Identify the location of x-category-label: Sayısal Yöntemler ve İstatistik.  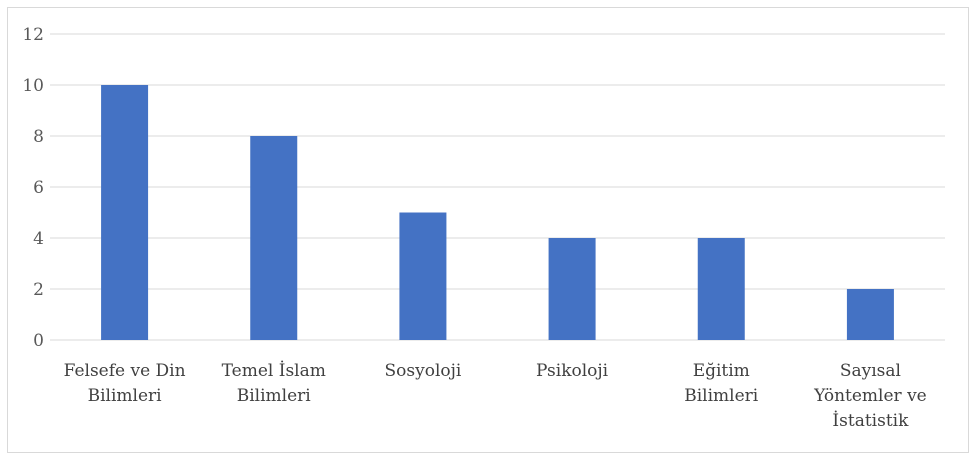
(870, 396).